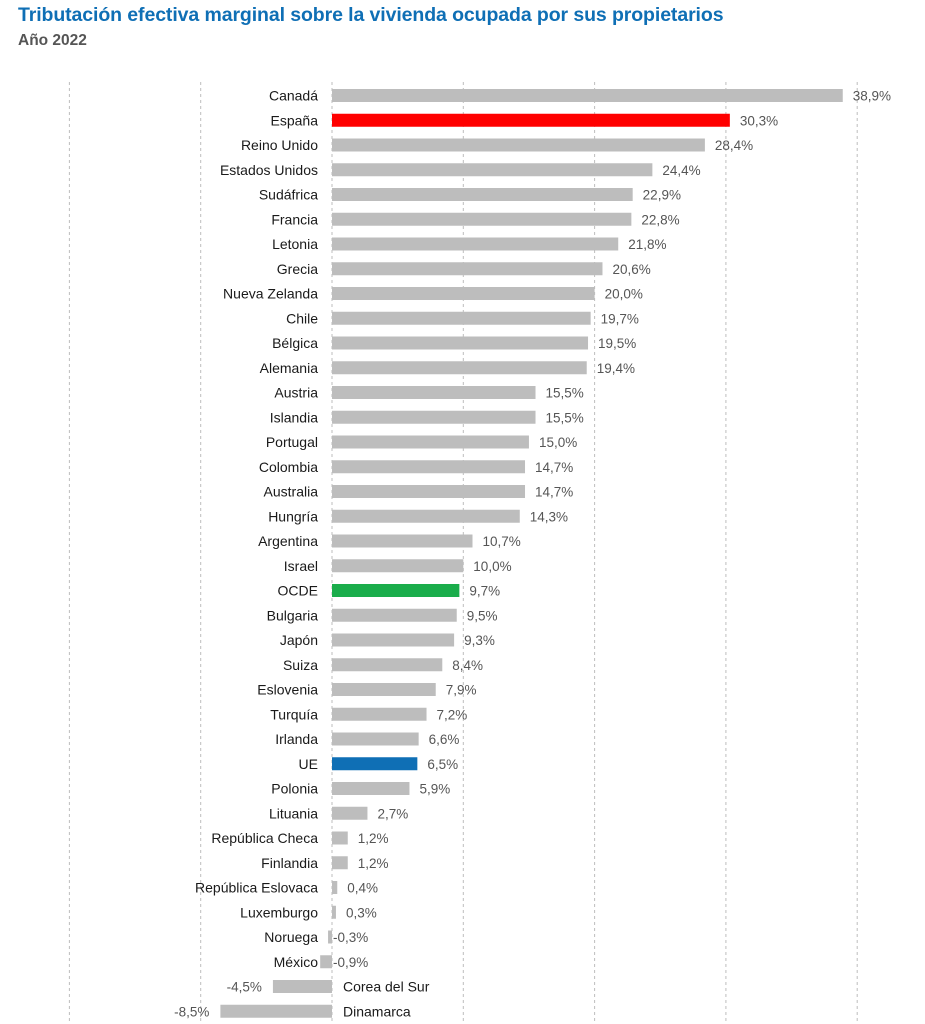 This screenshot has height=1024, width=925. What do you see at coordinates (394, 615) in the screenshot?
I see `bar-bulgaria` at bounding box center [394, 615].